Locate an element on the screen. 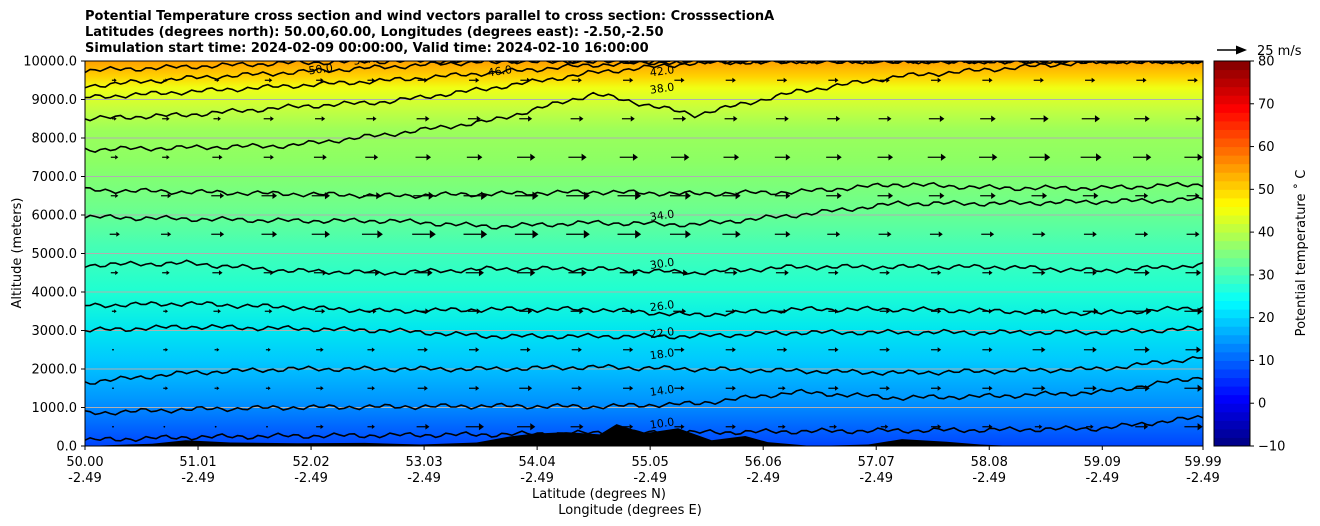 Image resolution: width=1320 pixels, height=526 pixels. colorbar-tick-label: 0 is located at coordinates (1262, 404).